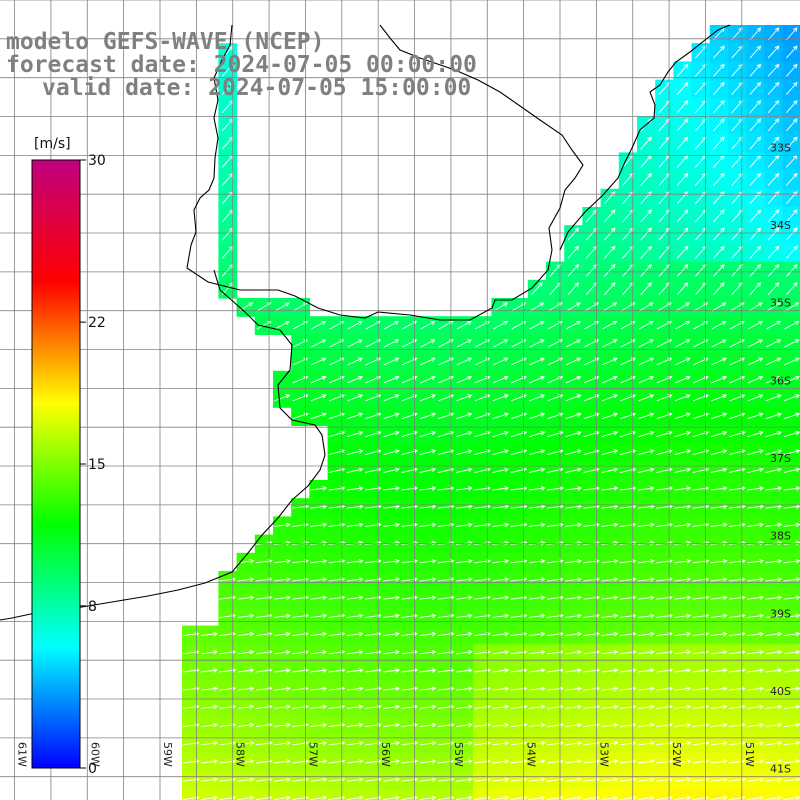  Describe the element at coordinates (97, 323) in the screenshot. I see `colorbar-tick-label: 22` at that location.